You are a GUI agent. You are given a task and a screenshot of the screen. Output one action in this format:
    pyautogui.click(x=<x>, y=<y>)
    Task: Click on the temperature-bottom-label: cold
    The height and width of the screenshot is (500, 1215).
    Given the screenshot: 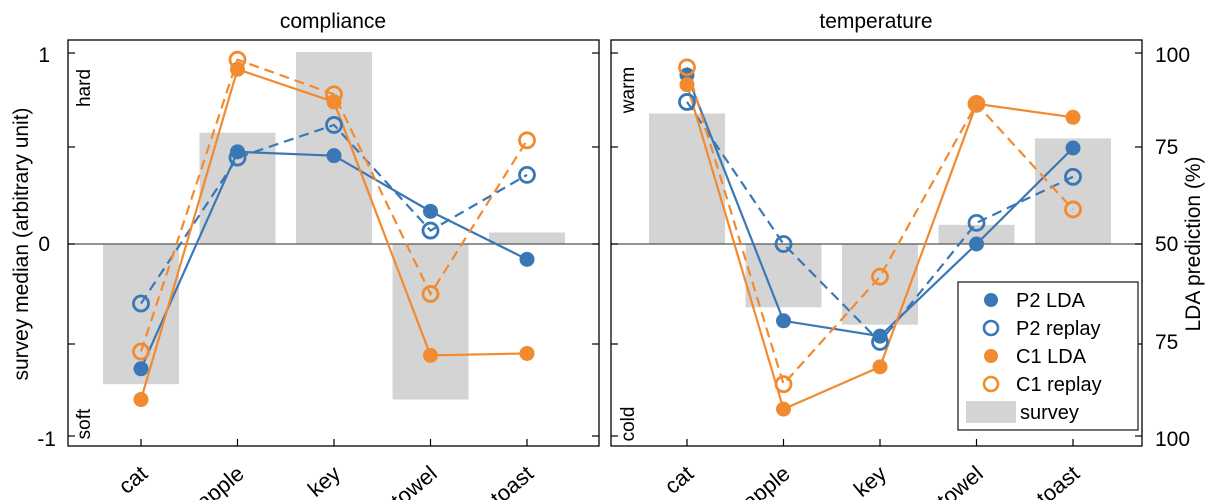 What is the action you would take?
    pyautogui.click(x=628, y=424)
    